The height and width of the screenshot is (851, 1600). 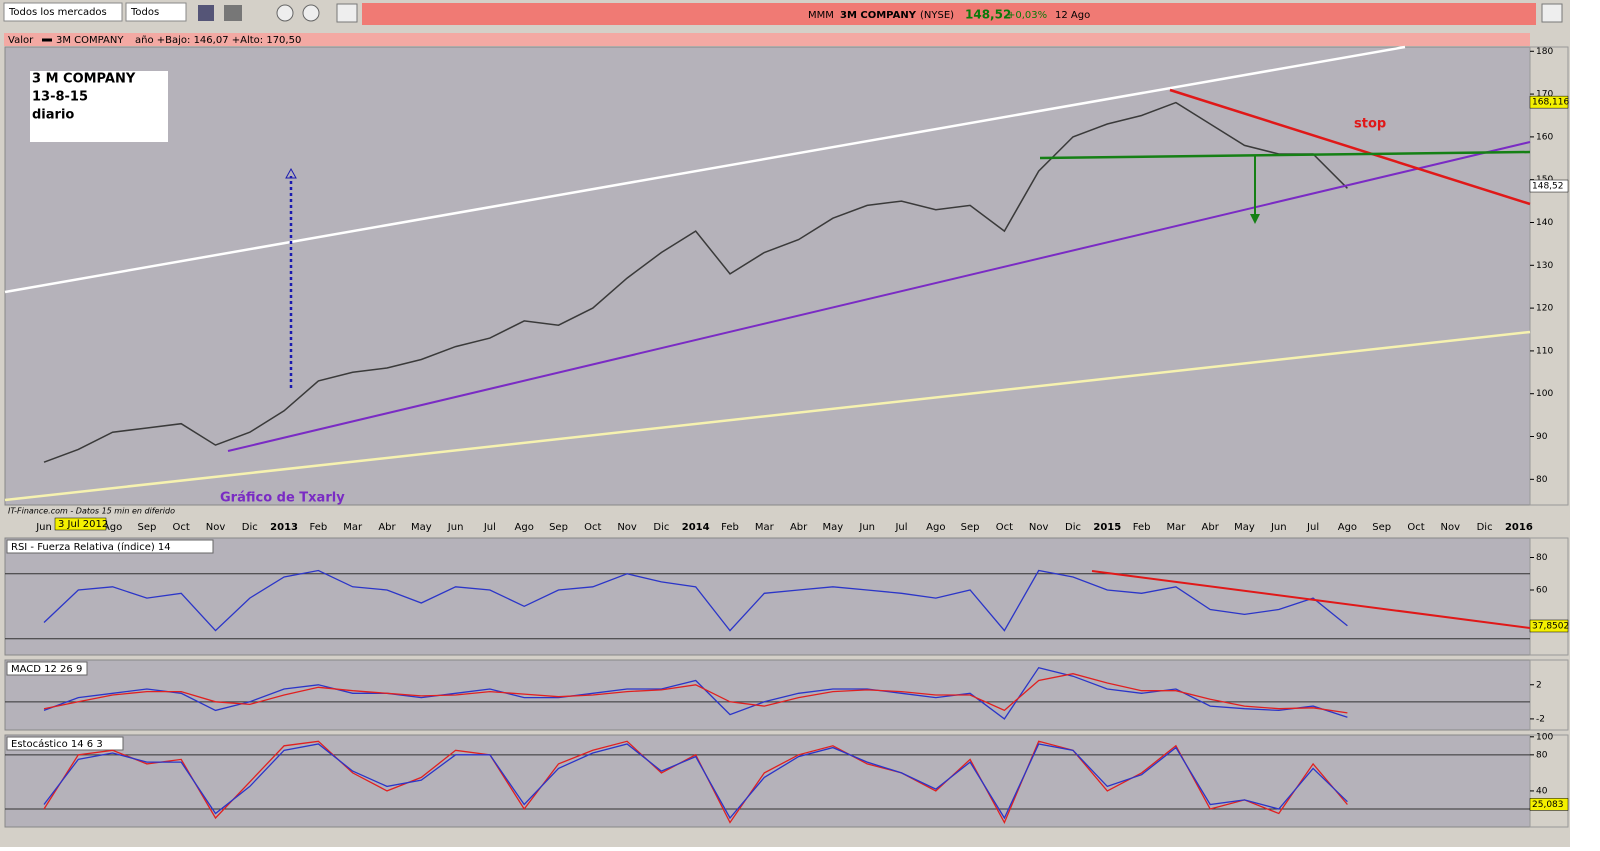 I want to click on y-tick-label: 2, so click(x=1539, y=685).